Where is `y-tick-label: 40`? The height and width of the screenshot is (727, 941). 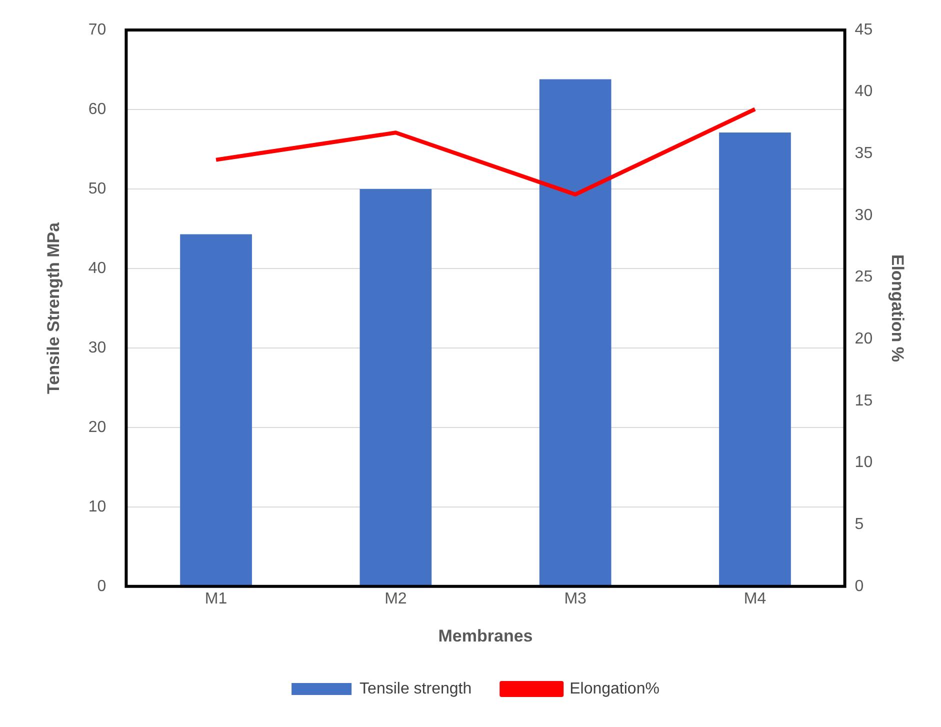 y-tick-label: 40 is located at coordinates (97, 268).